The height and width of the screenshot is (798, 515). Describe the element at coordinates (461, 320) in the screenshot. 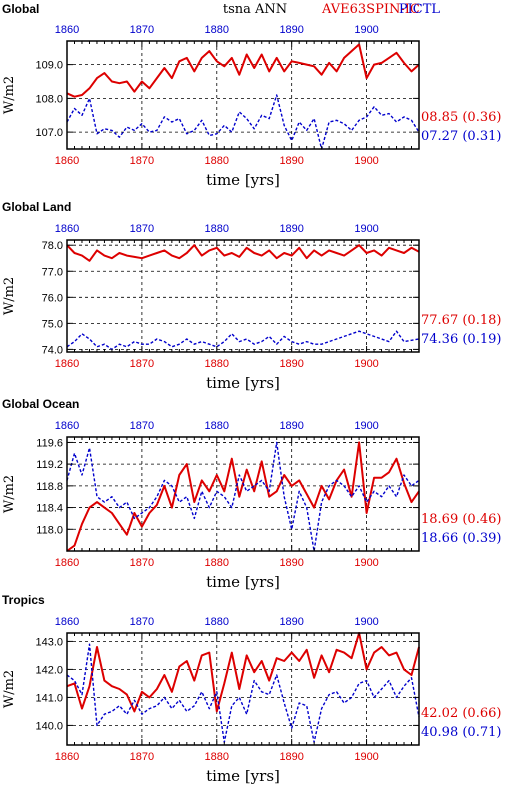

I see `summary-ave63spin-ic: 77.67 (0.18)` at that location.